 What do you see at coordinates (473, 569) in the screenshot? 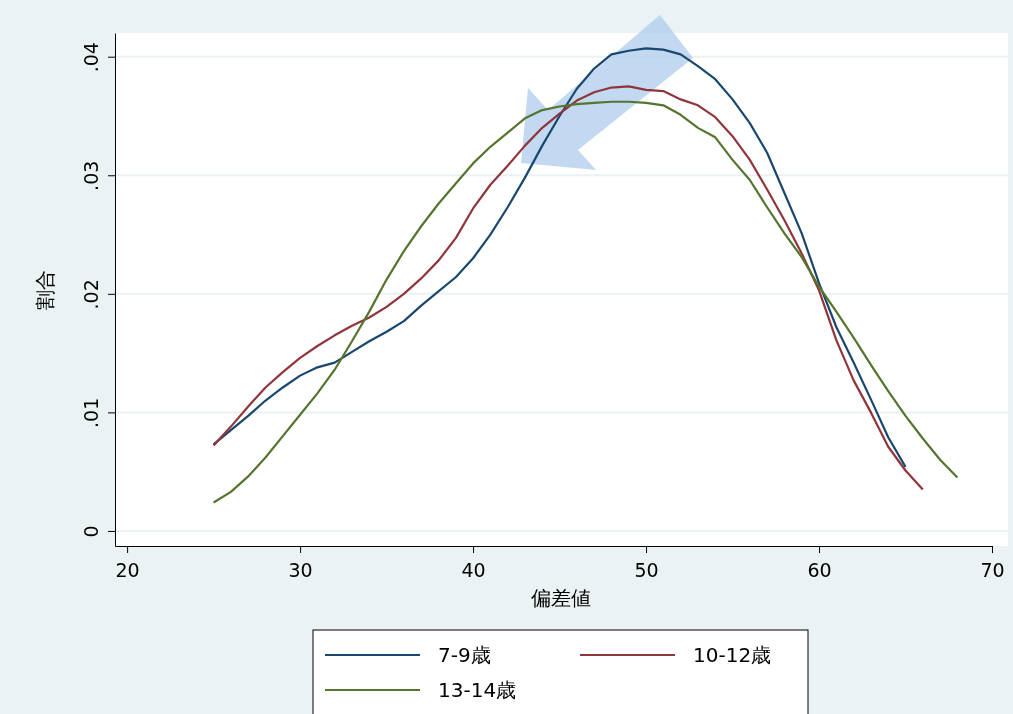
I see `x-tick-label: 40` at bounding box center [473, 569].